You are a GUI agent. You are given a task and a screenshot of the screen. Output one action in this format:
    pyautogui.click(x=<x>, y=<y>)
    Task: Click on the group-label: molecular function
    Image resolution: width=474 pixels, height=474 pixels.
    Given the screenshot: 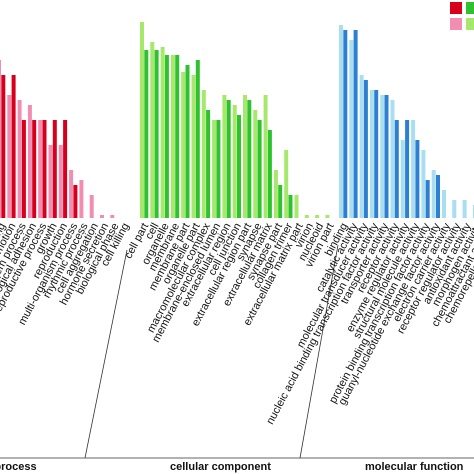 What is the action you would take?
    pyautogui.click(x=414, y=467)
    